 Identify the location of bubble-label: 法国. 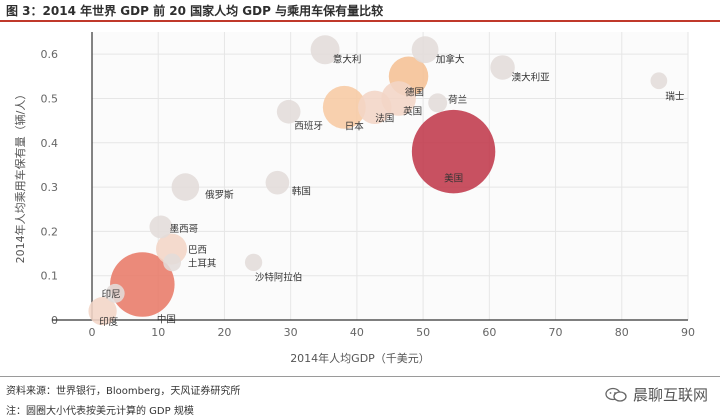
(384, 118).